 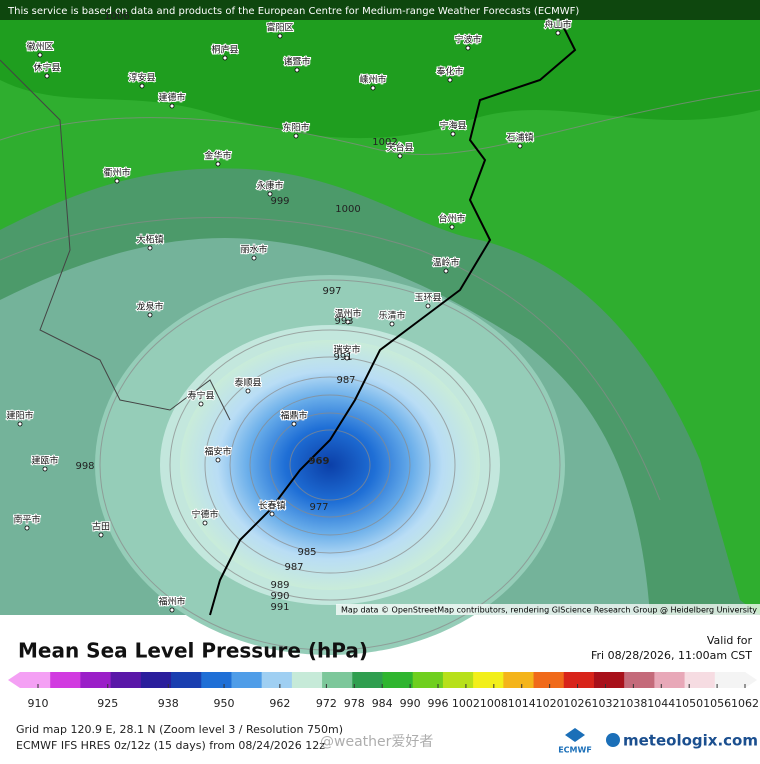 What do you see at coordinates (399, 148) in the screenshot?
I see `place-label: 天台县` at bounding box center [399, 148].